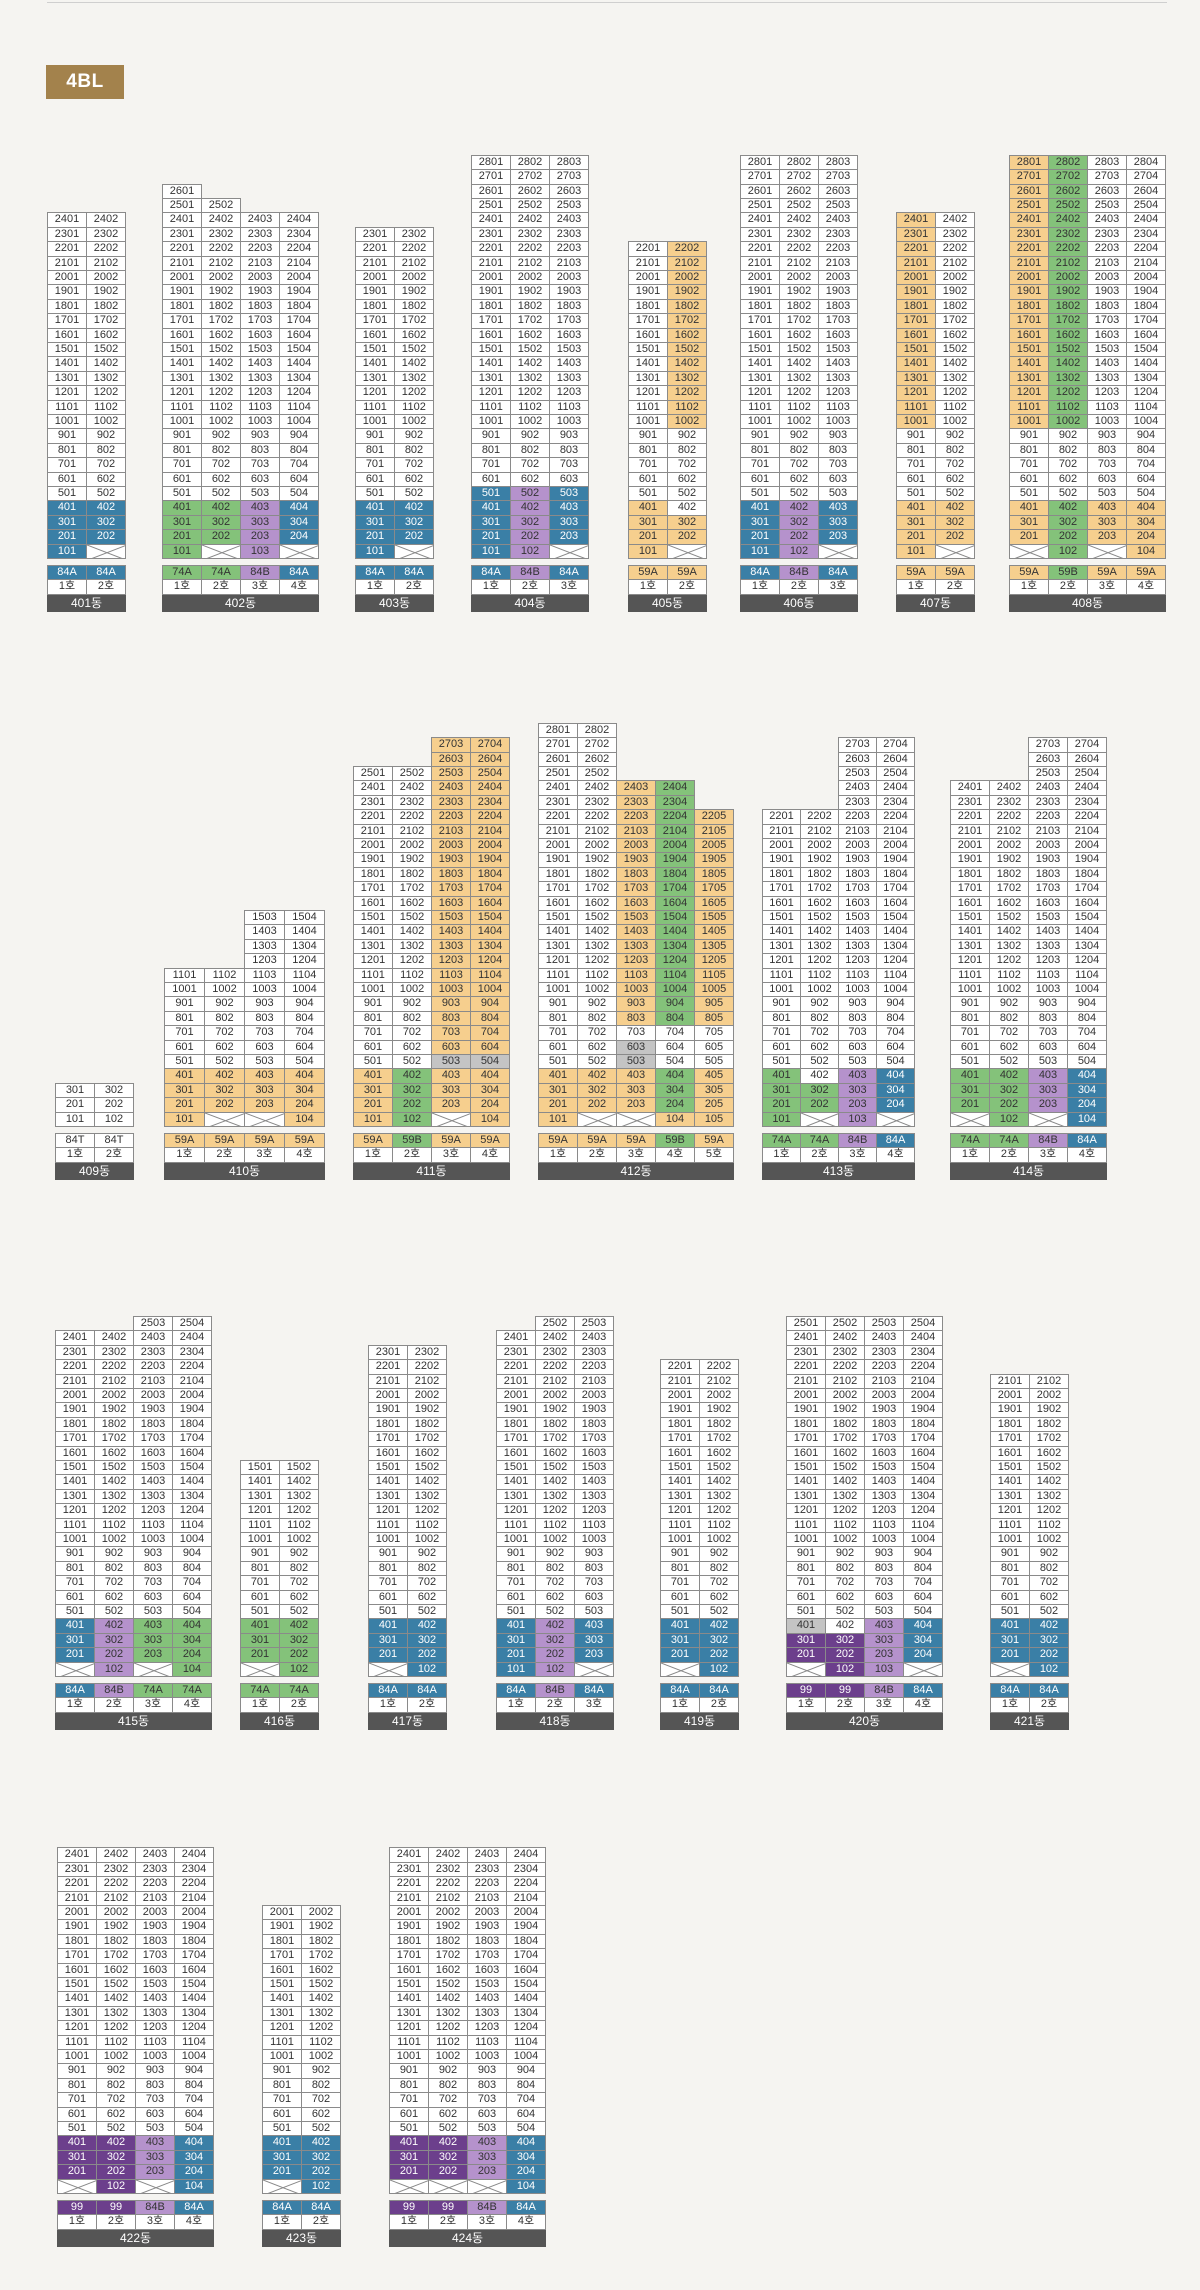 The width and height of the screenshot is (1200, 2290). I want to click on unit-type-cell: 99, so click(806, 1691).